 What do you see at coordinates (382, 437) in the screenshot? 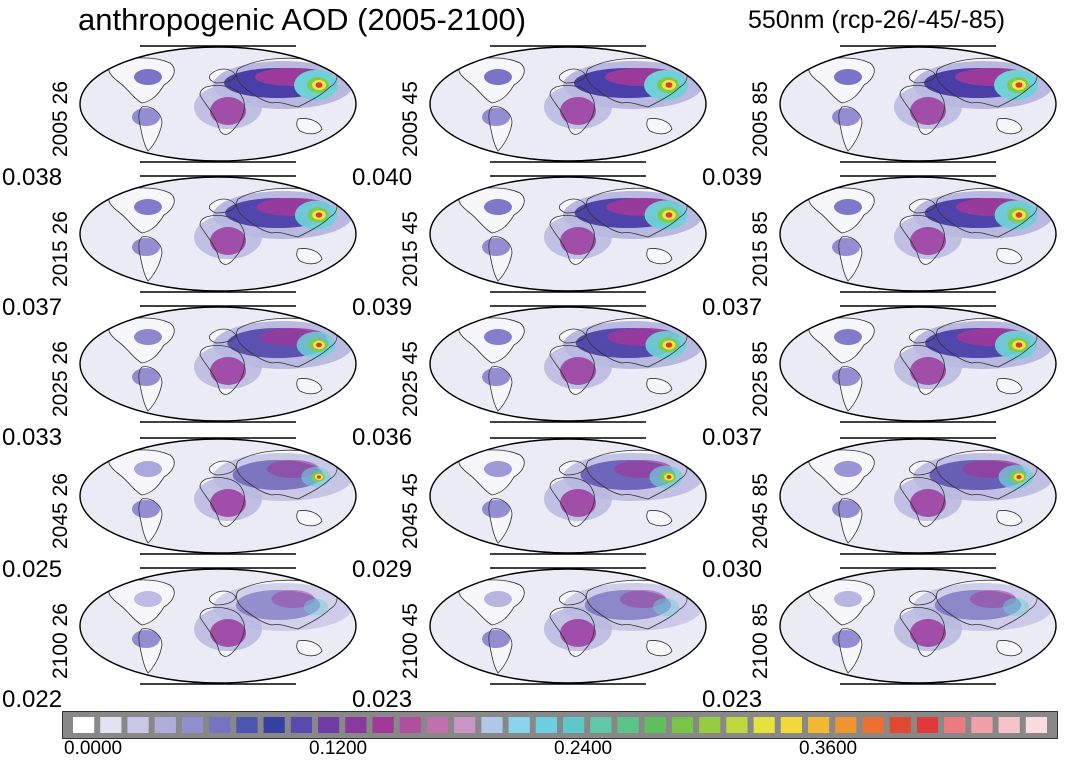
I see `global-mean-value: 0.036` at bounding box center [382, 437].